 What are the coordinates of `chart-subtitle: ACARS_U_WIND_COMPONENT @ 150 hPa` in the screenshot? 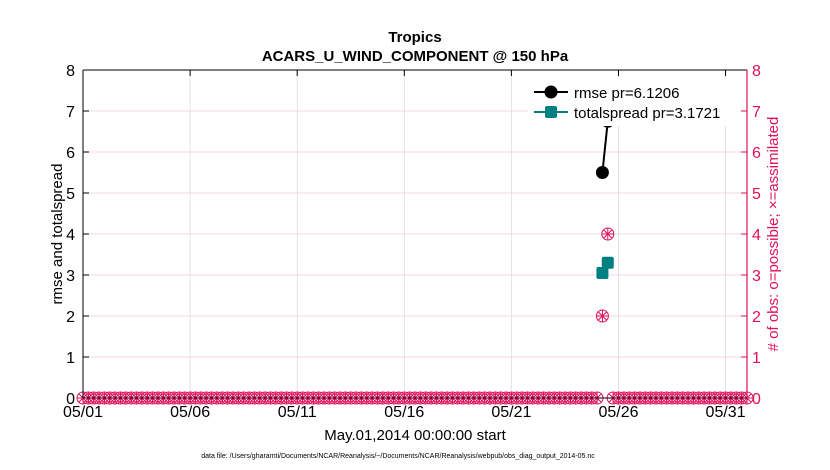 It's located at (415, 56).